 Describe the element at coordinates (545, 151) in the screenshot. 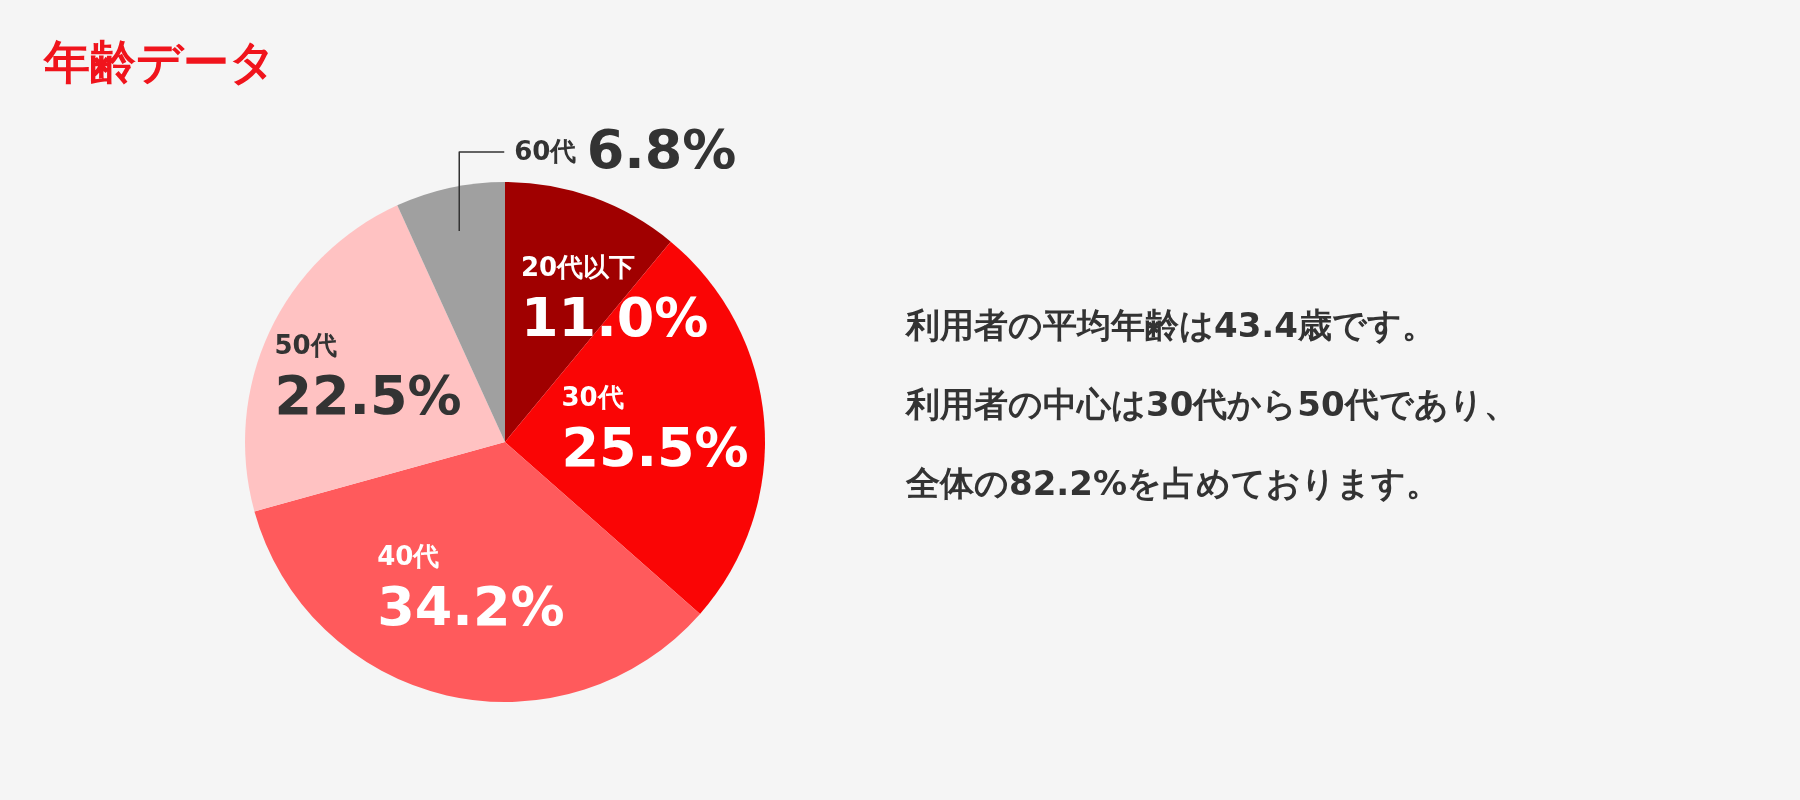

I see `slice-label: 60代` at that location.